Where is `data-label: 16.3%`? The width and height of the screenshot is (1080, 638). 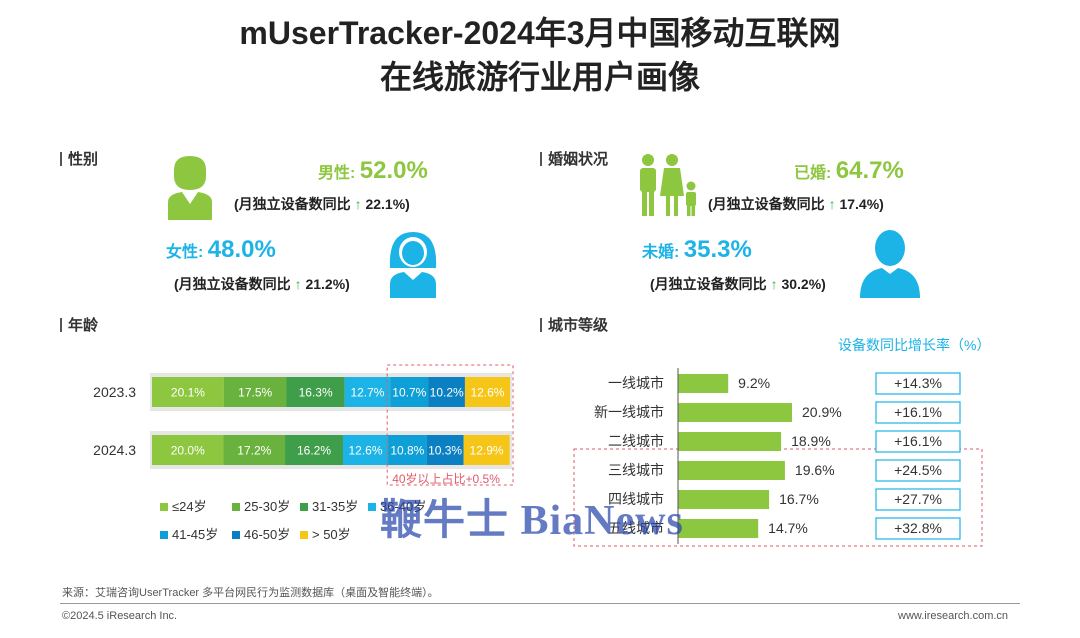 data-label: 16.3% is located at coordinates (316, 393).